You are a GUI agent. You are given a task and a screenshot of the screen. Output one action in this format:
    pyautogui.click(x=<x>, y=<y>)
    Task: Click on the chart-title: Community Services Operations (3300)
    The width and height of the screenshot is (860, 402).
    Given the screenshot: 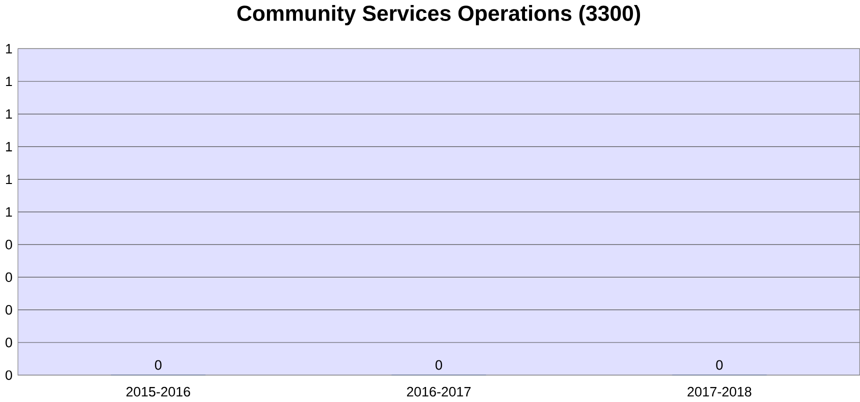 What is the action you would take?
    pyautogui.click(x=438, y=15)
    